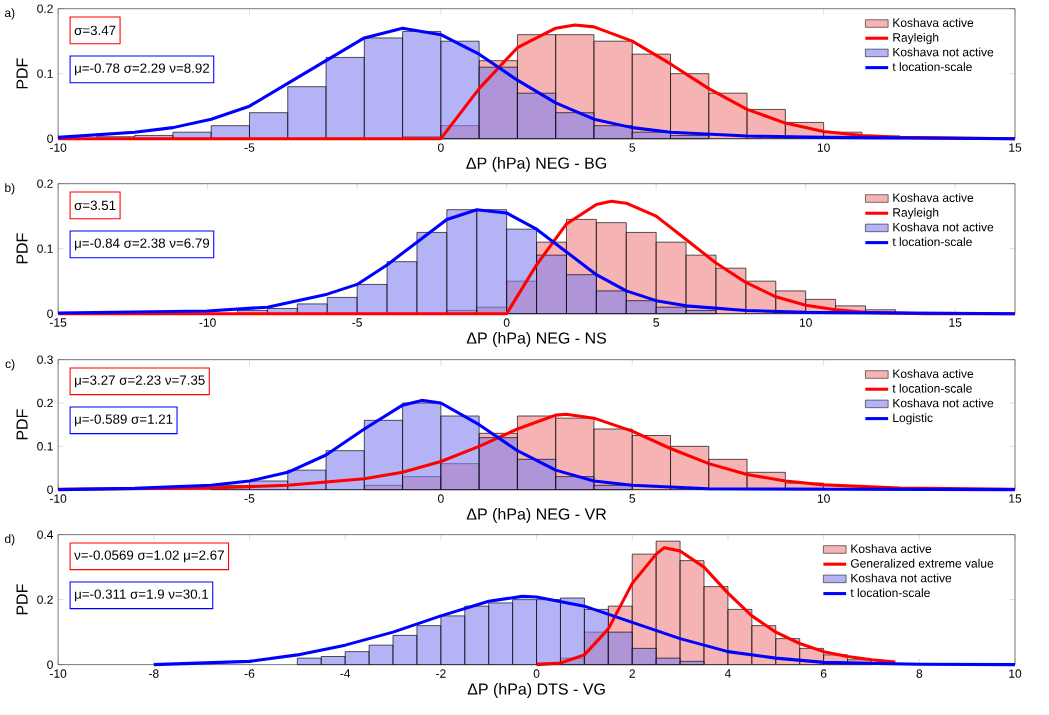  What do you see at coordinates (58, 322) in the screenshot?
I see `x-tick-label: -15` at bounding box center [58, 322].